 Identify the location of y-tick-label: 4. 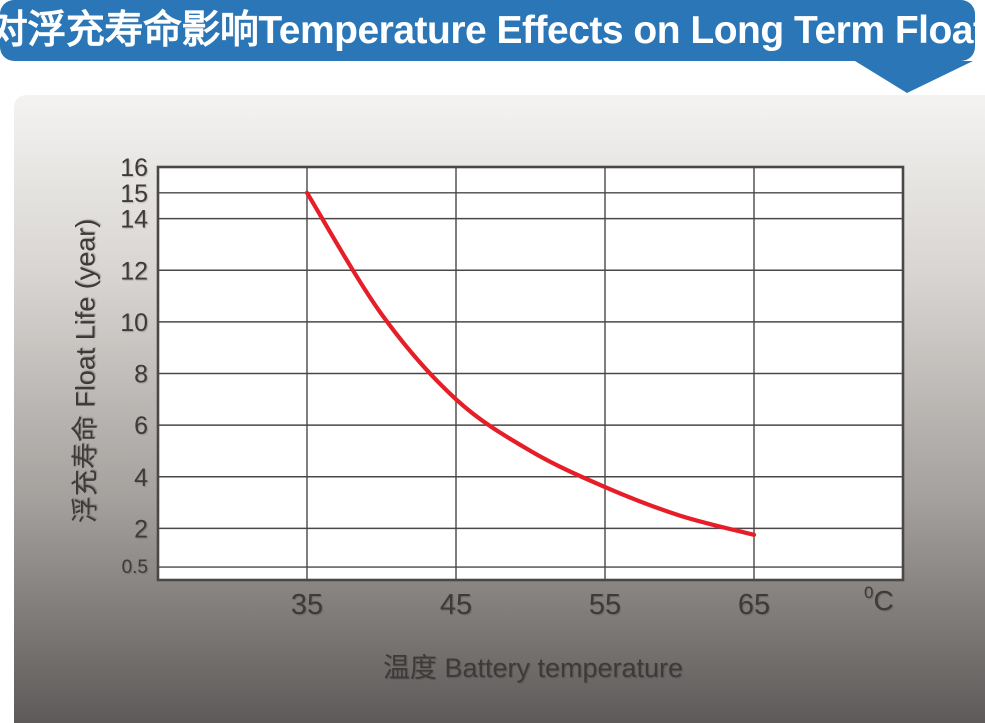
(141, 478).